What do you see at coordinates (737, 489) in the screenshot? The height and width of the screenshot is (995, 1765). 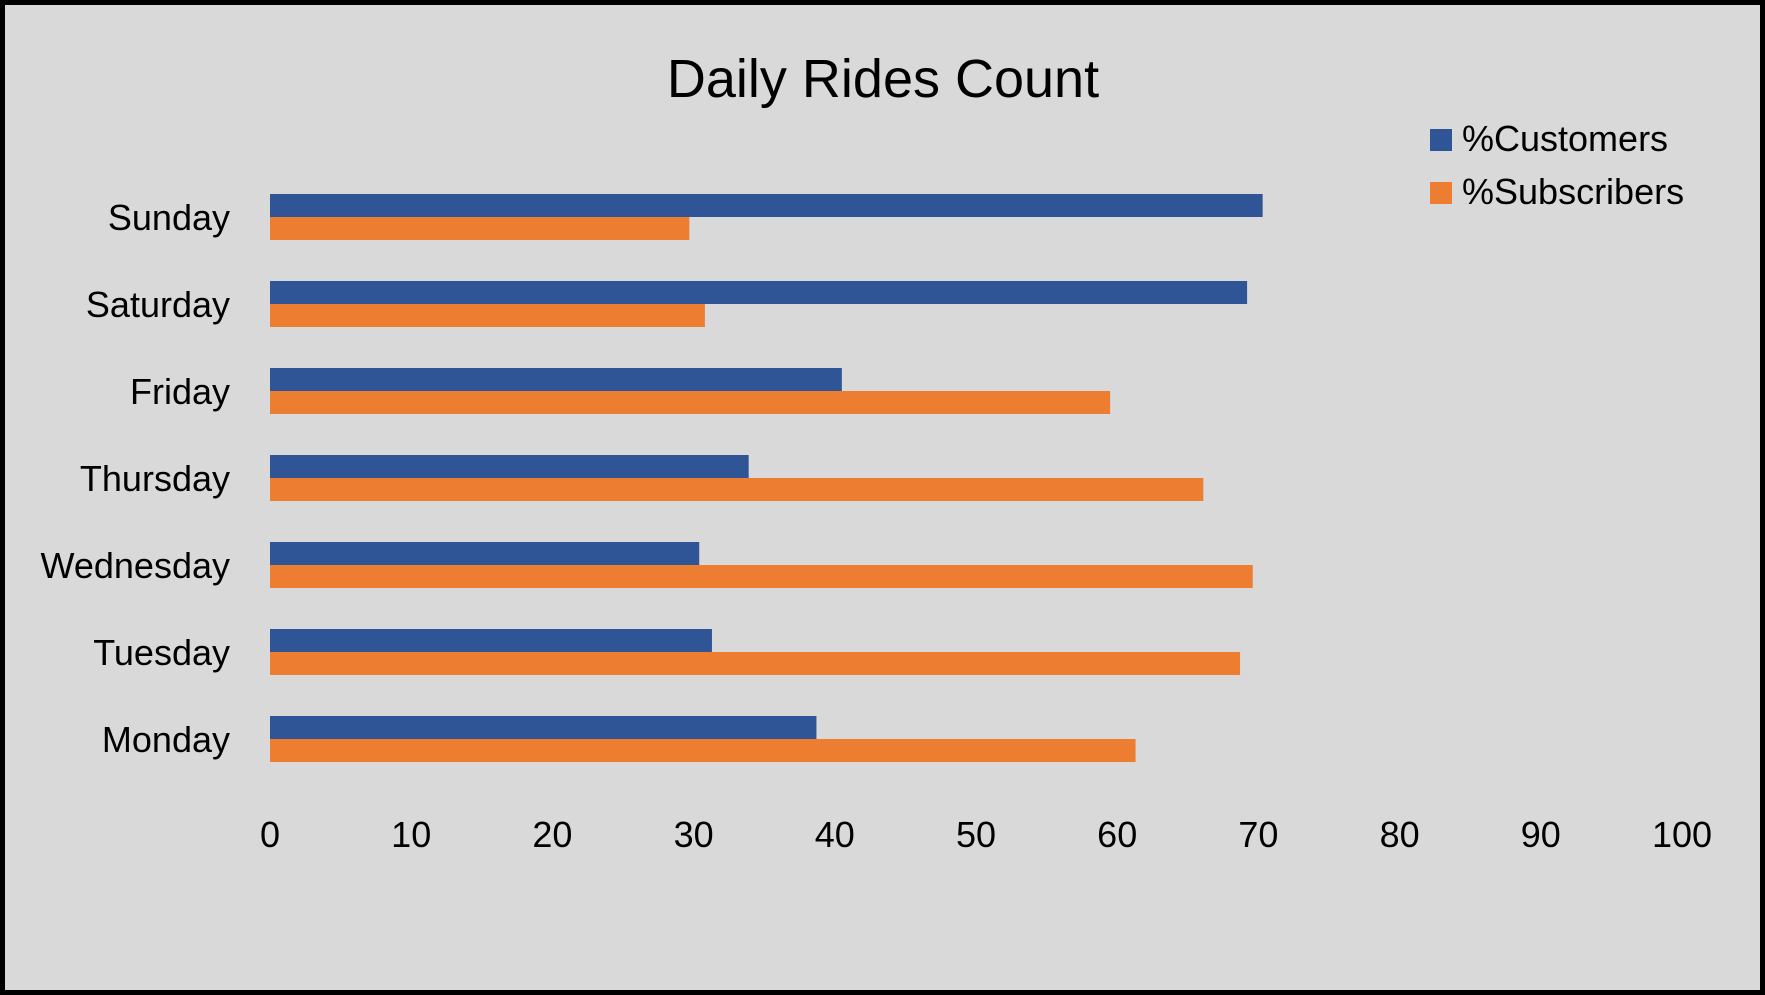 I see `bar-subscribers-thursday` at bounding box center [737, 489].